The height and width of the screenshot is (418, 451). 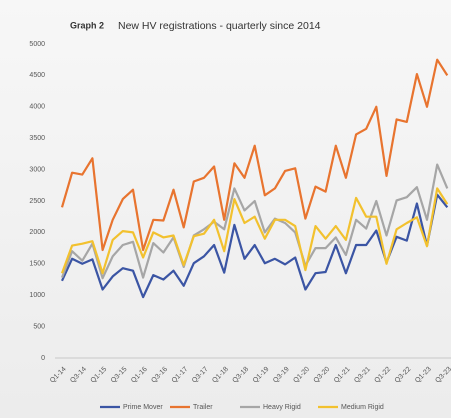 What do you see at coordinates (43, 358) in the screenshot?
I see `y-tick-label: 0` at bounding box center [43, 358].